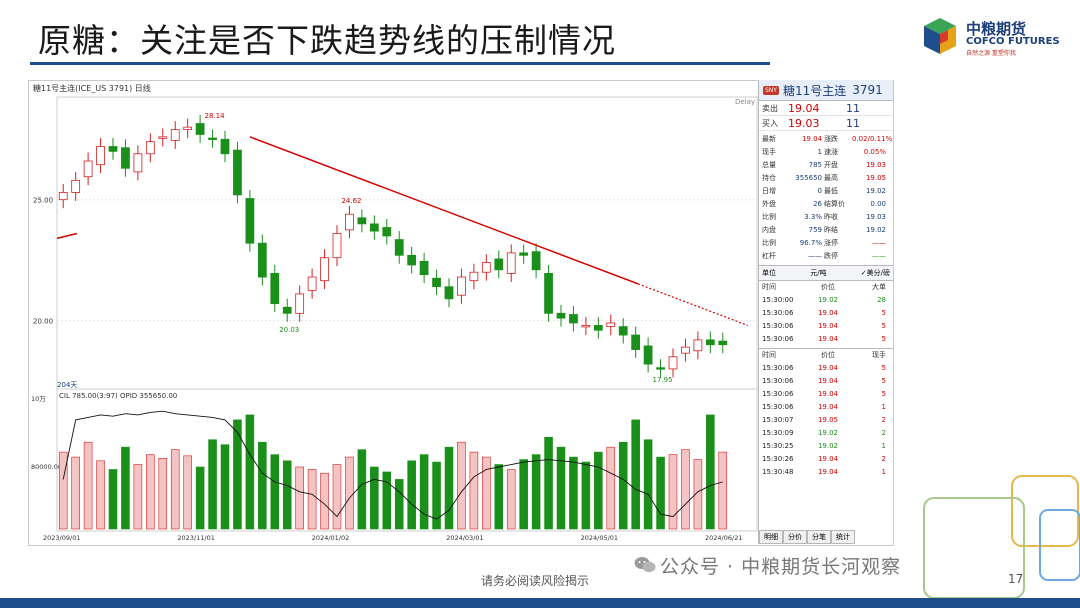  Describe the element at coordinates (834, 204) in the screenshot. I see `stat-label: 结算价` at that location.